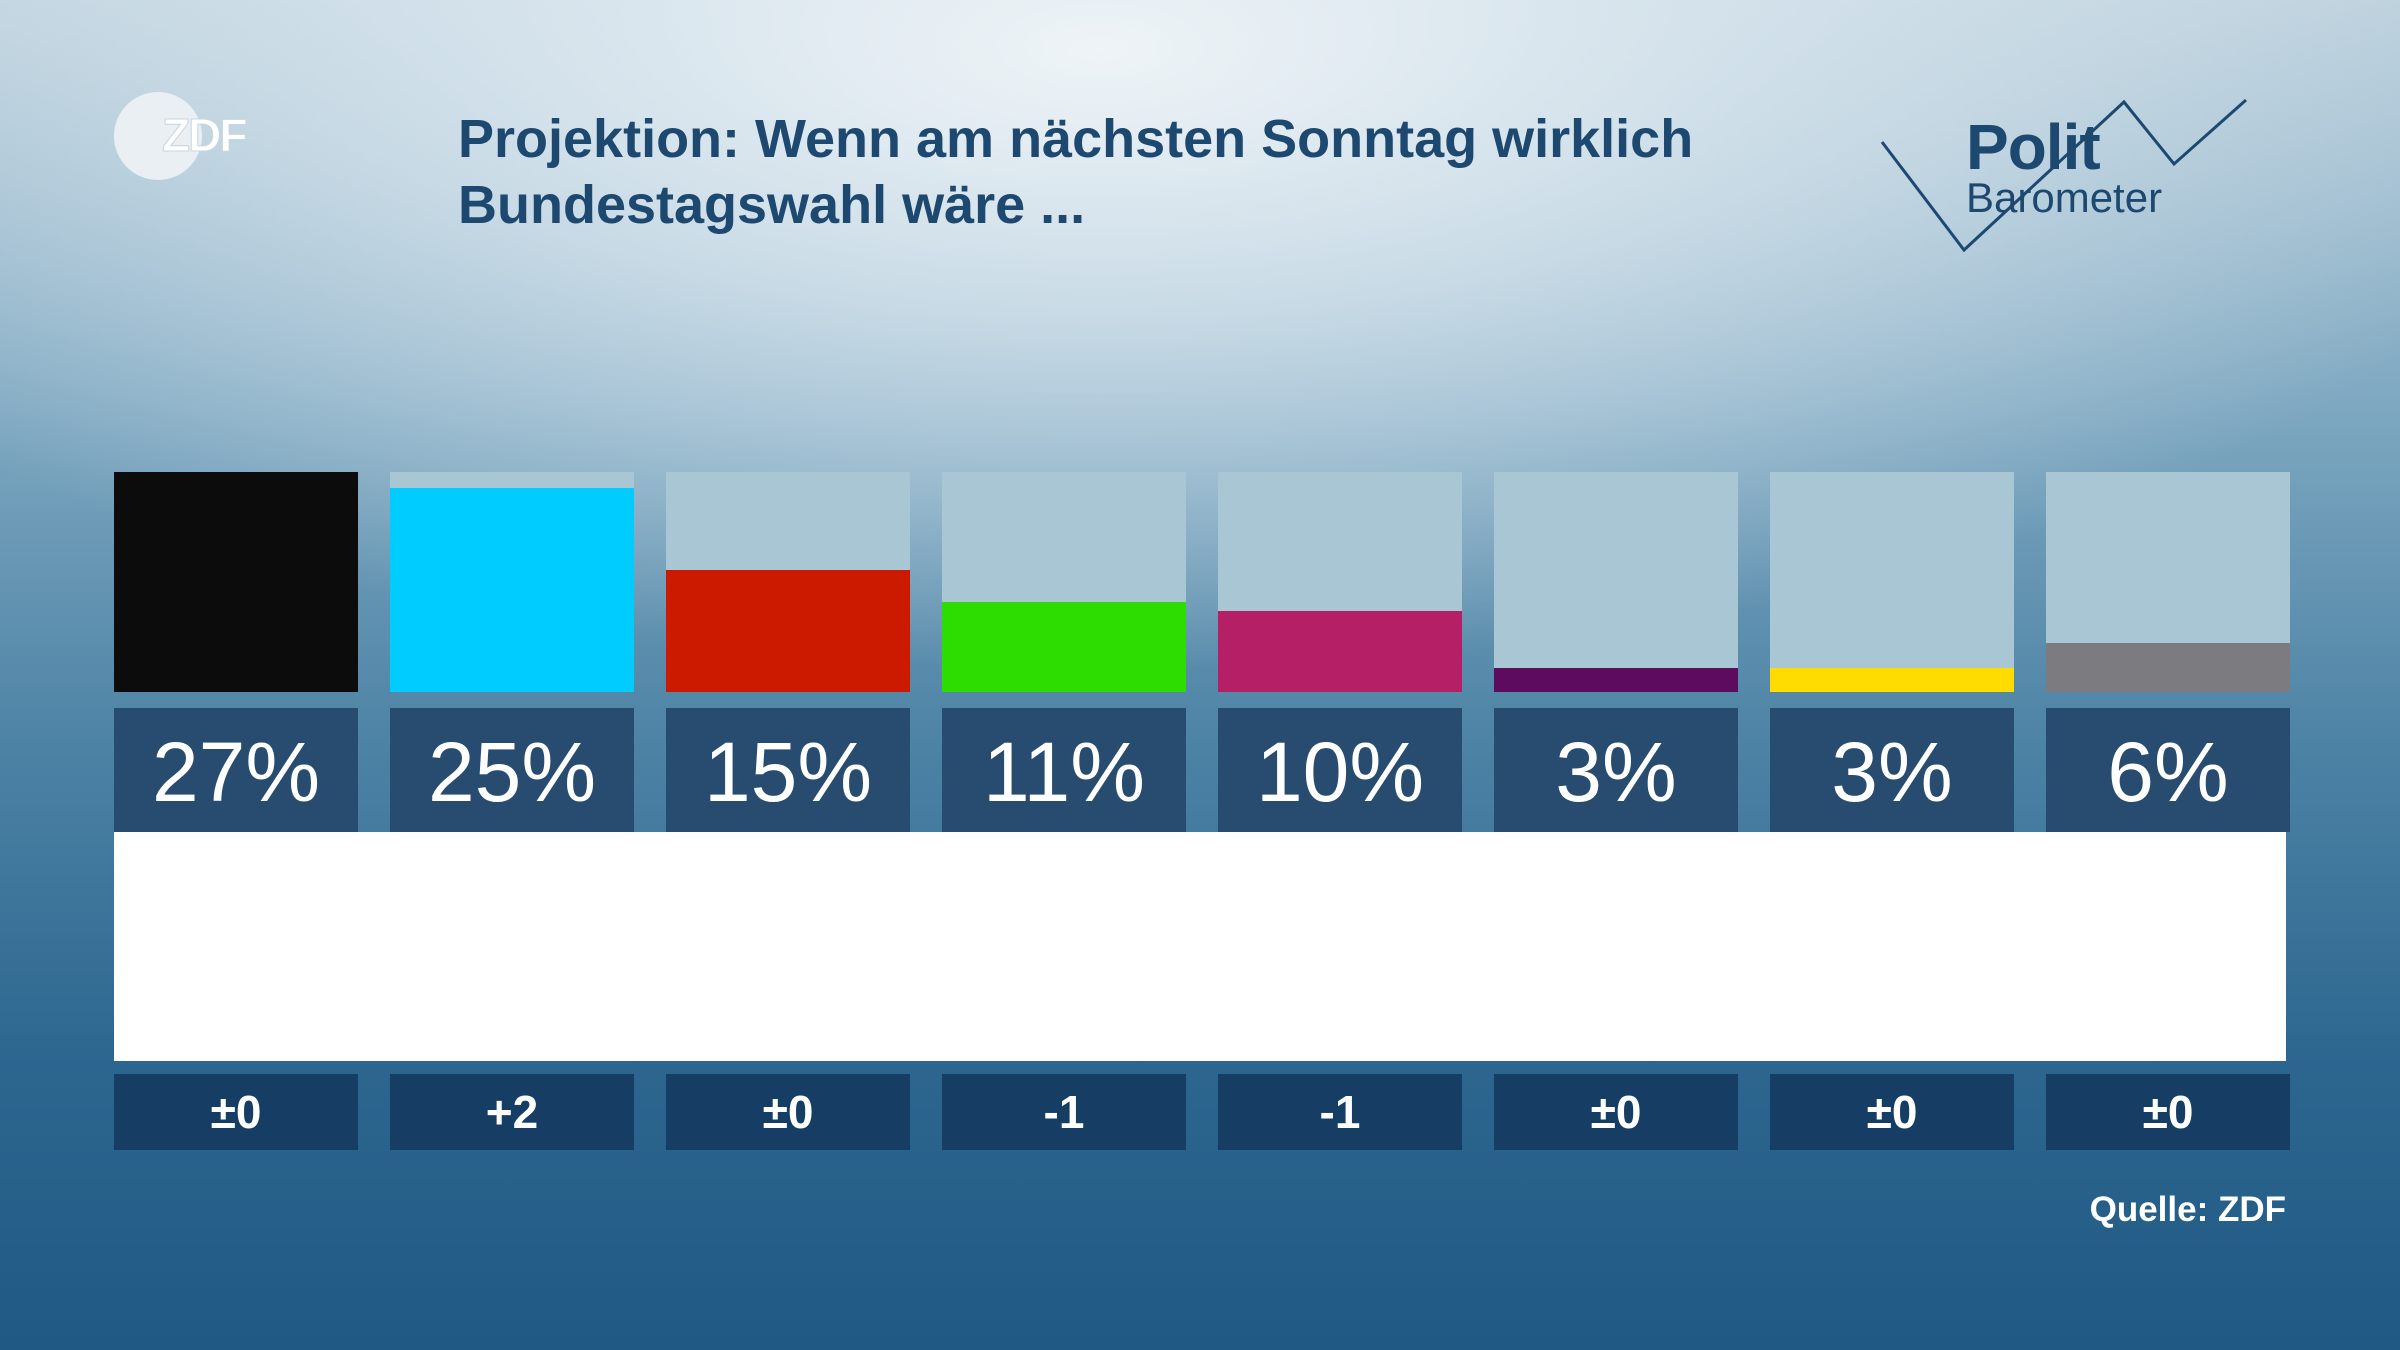 The height and width of the screenshot is (1350, 2400). What do you see at coordinates (1892, 582) in the screenshot?
I see `bar-track-fdp` at bounding box center [1892, 582].